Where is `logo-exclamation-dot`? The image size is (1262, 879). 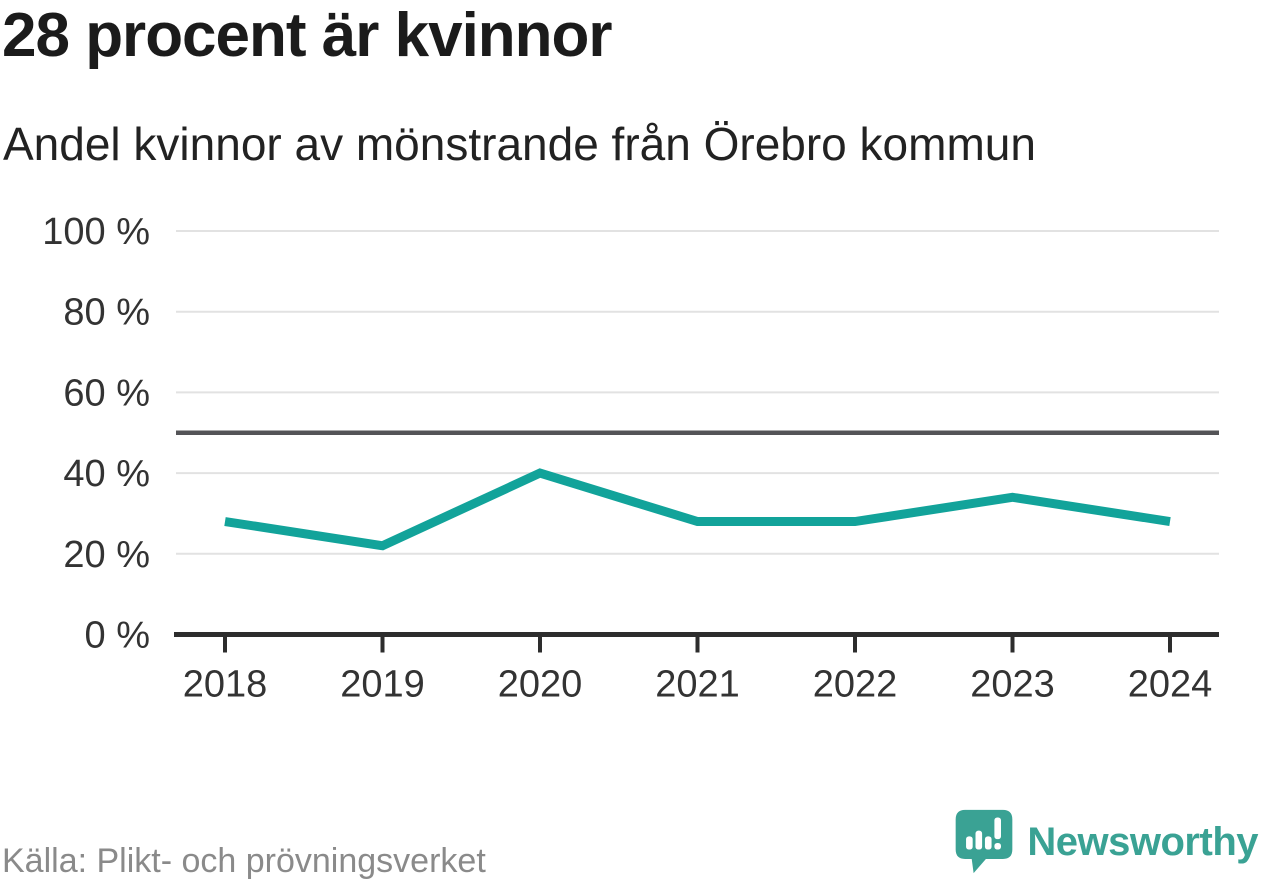 logo-exclamation-dot is located at coordinates (998, 846).